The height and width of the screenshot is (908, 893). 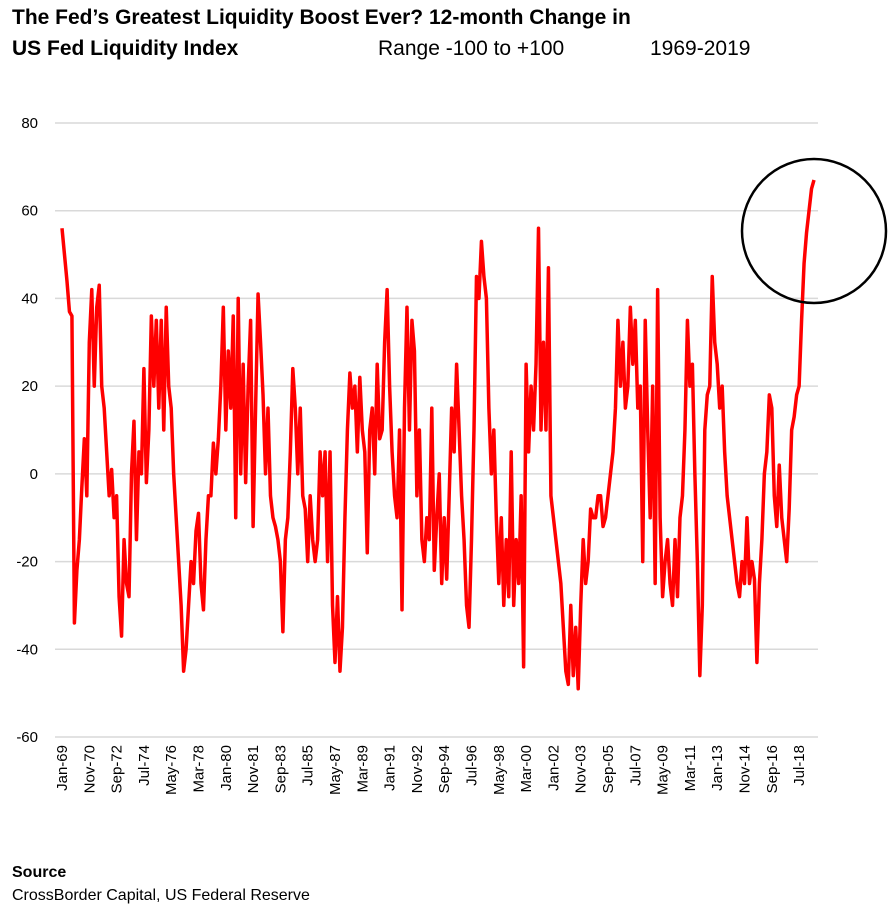 What do you see at coordinates (814, 231) in the screenshot?
I see `highlight-circle` at bounding box center [814, 231].